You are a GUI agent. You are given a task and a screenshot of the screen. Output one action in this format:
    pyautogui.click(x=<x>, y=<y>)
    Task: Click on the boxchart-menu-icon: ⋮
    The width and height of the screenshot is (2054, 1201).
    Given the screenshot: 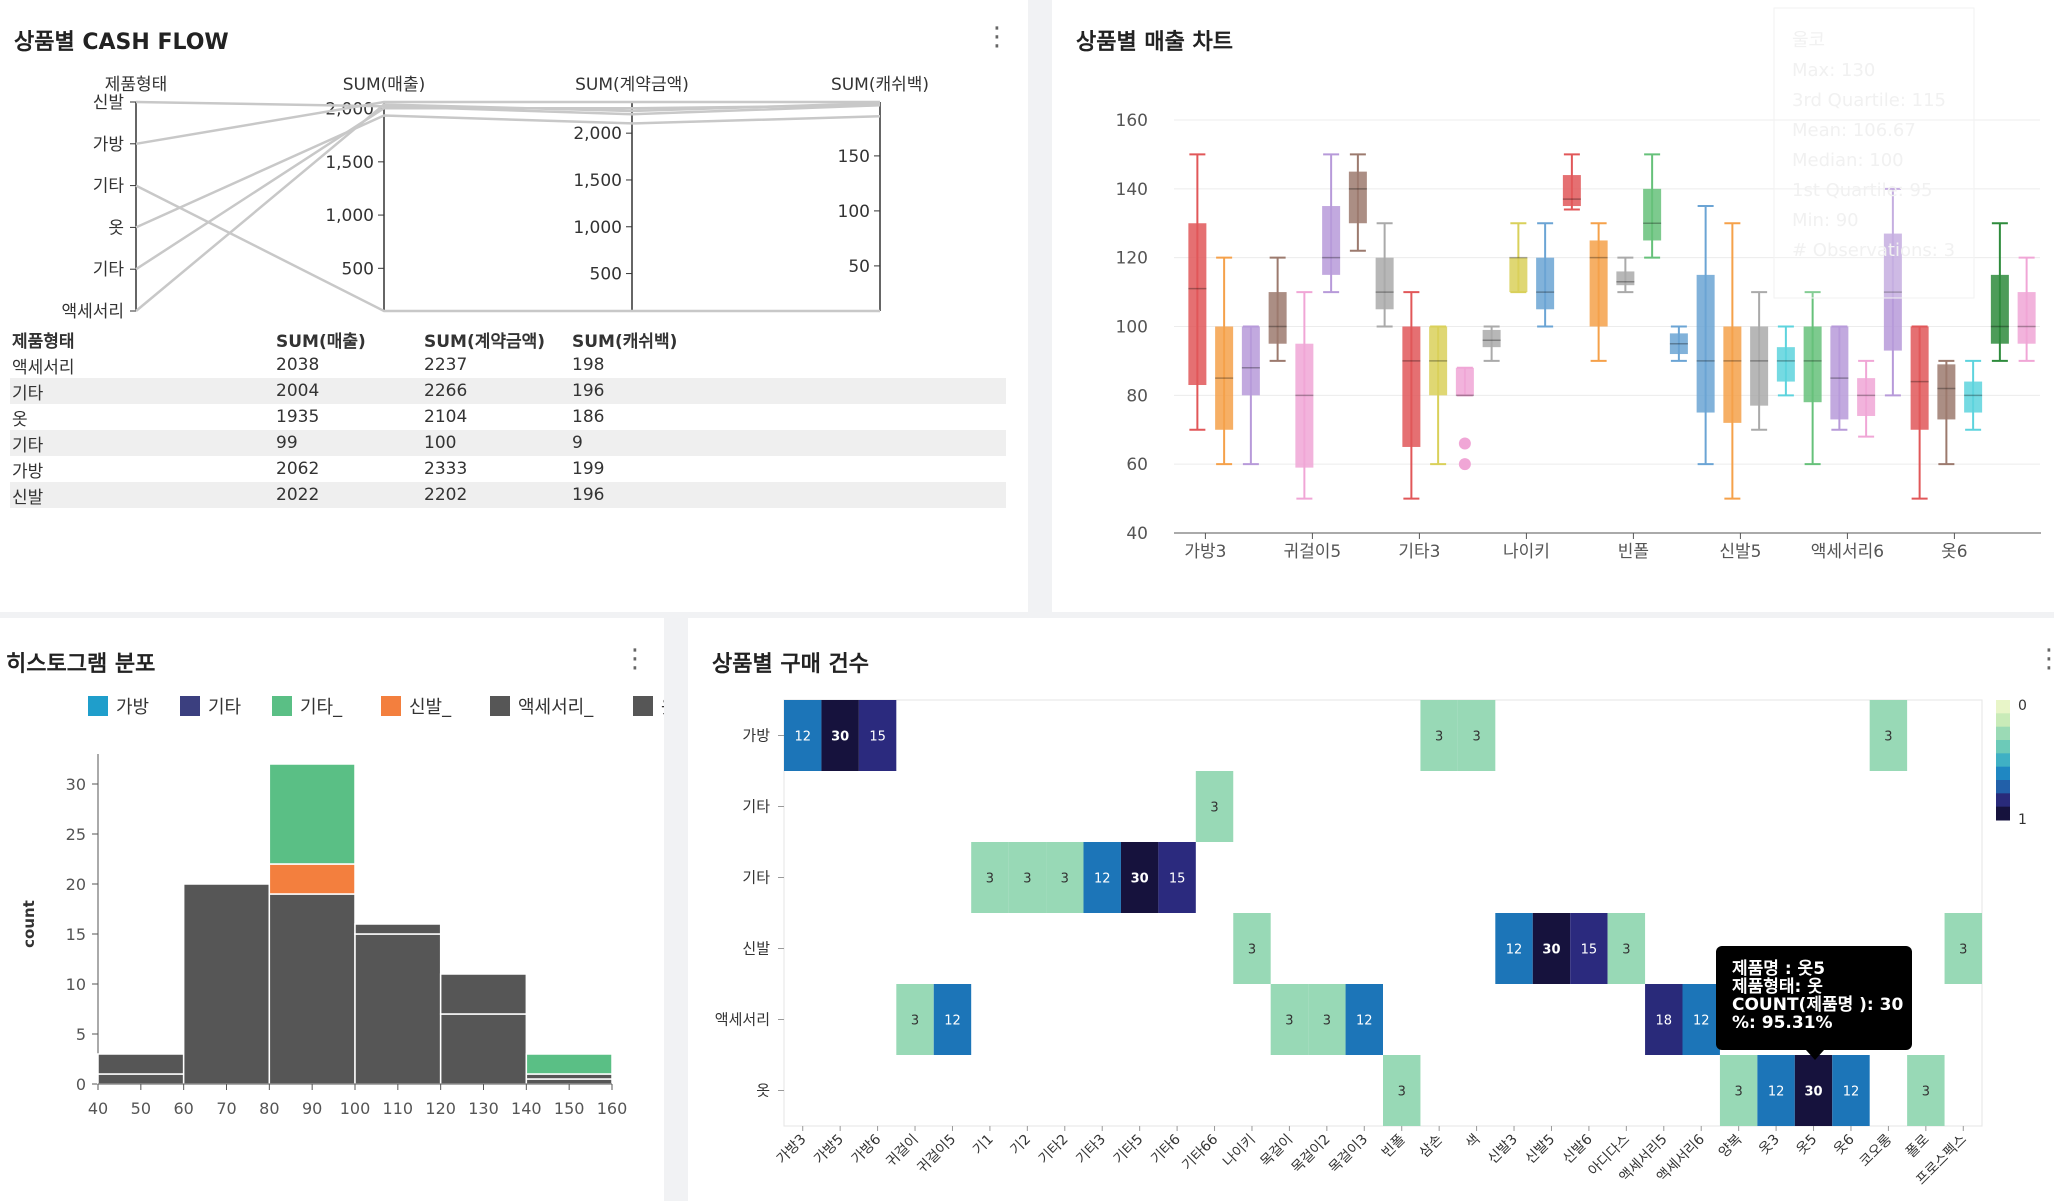 What is the action you would take?
    pyautogui.click(x=2049, y=37)
    